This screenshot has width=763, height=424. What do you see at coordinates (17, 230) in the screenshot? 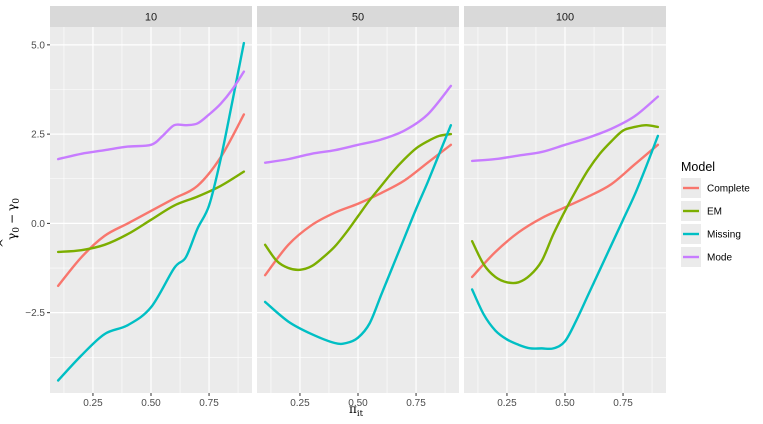
I see `y-axis-title-sub: 0` at bounding box center [17, 230].